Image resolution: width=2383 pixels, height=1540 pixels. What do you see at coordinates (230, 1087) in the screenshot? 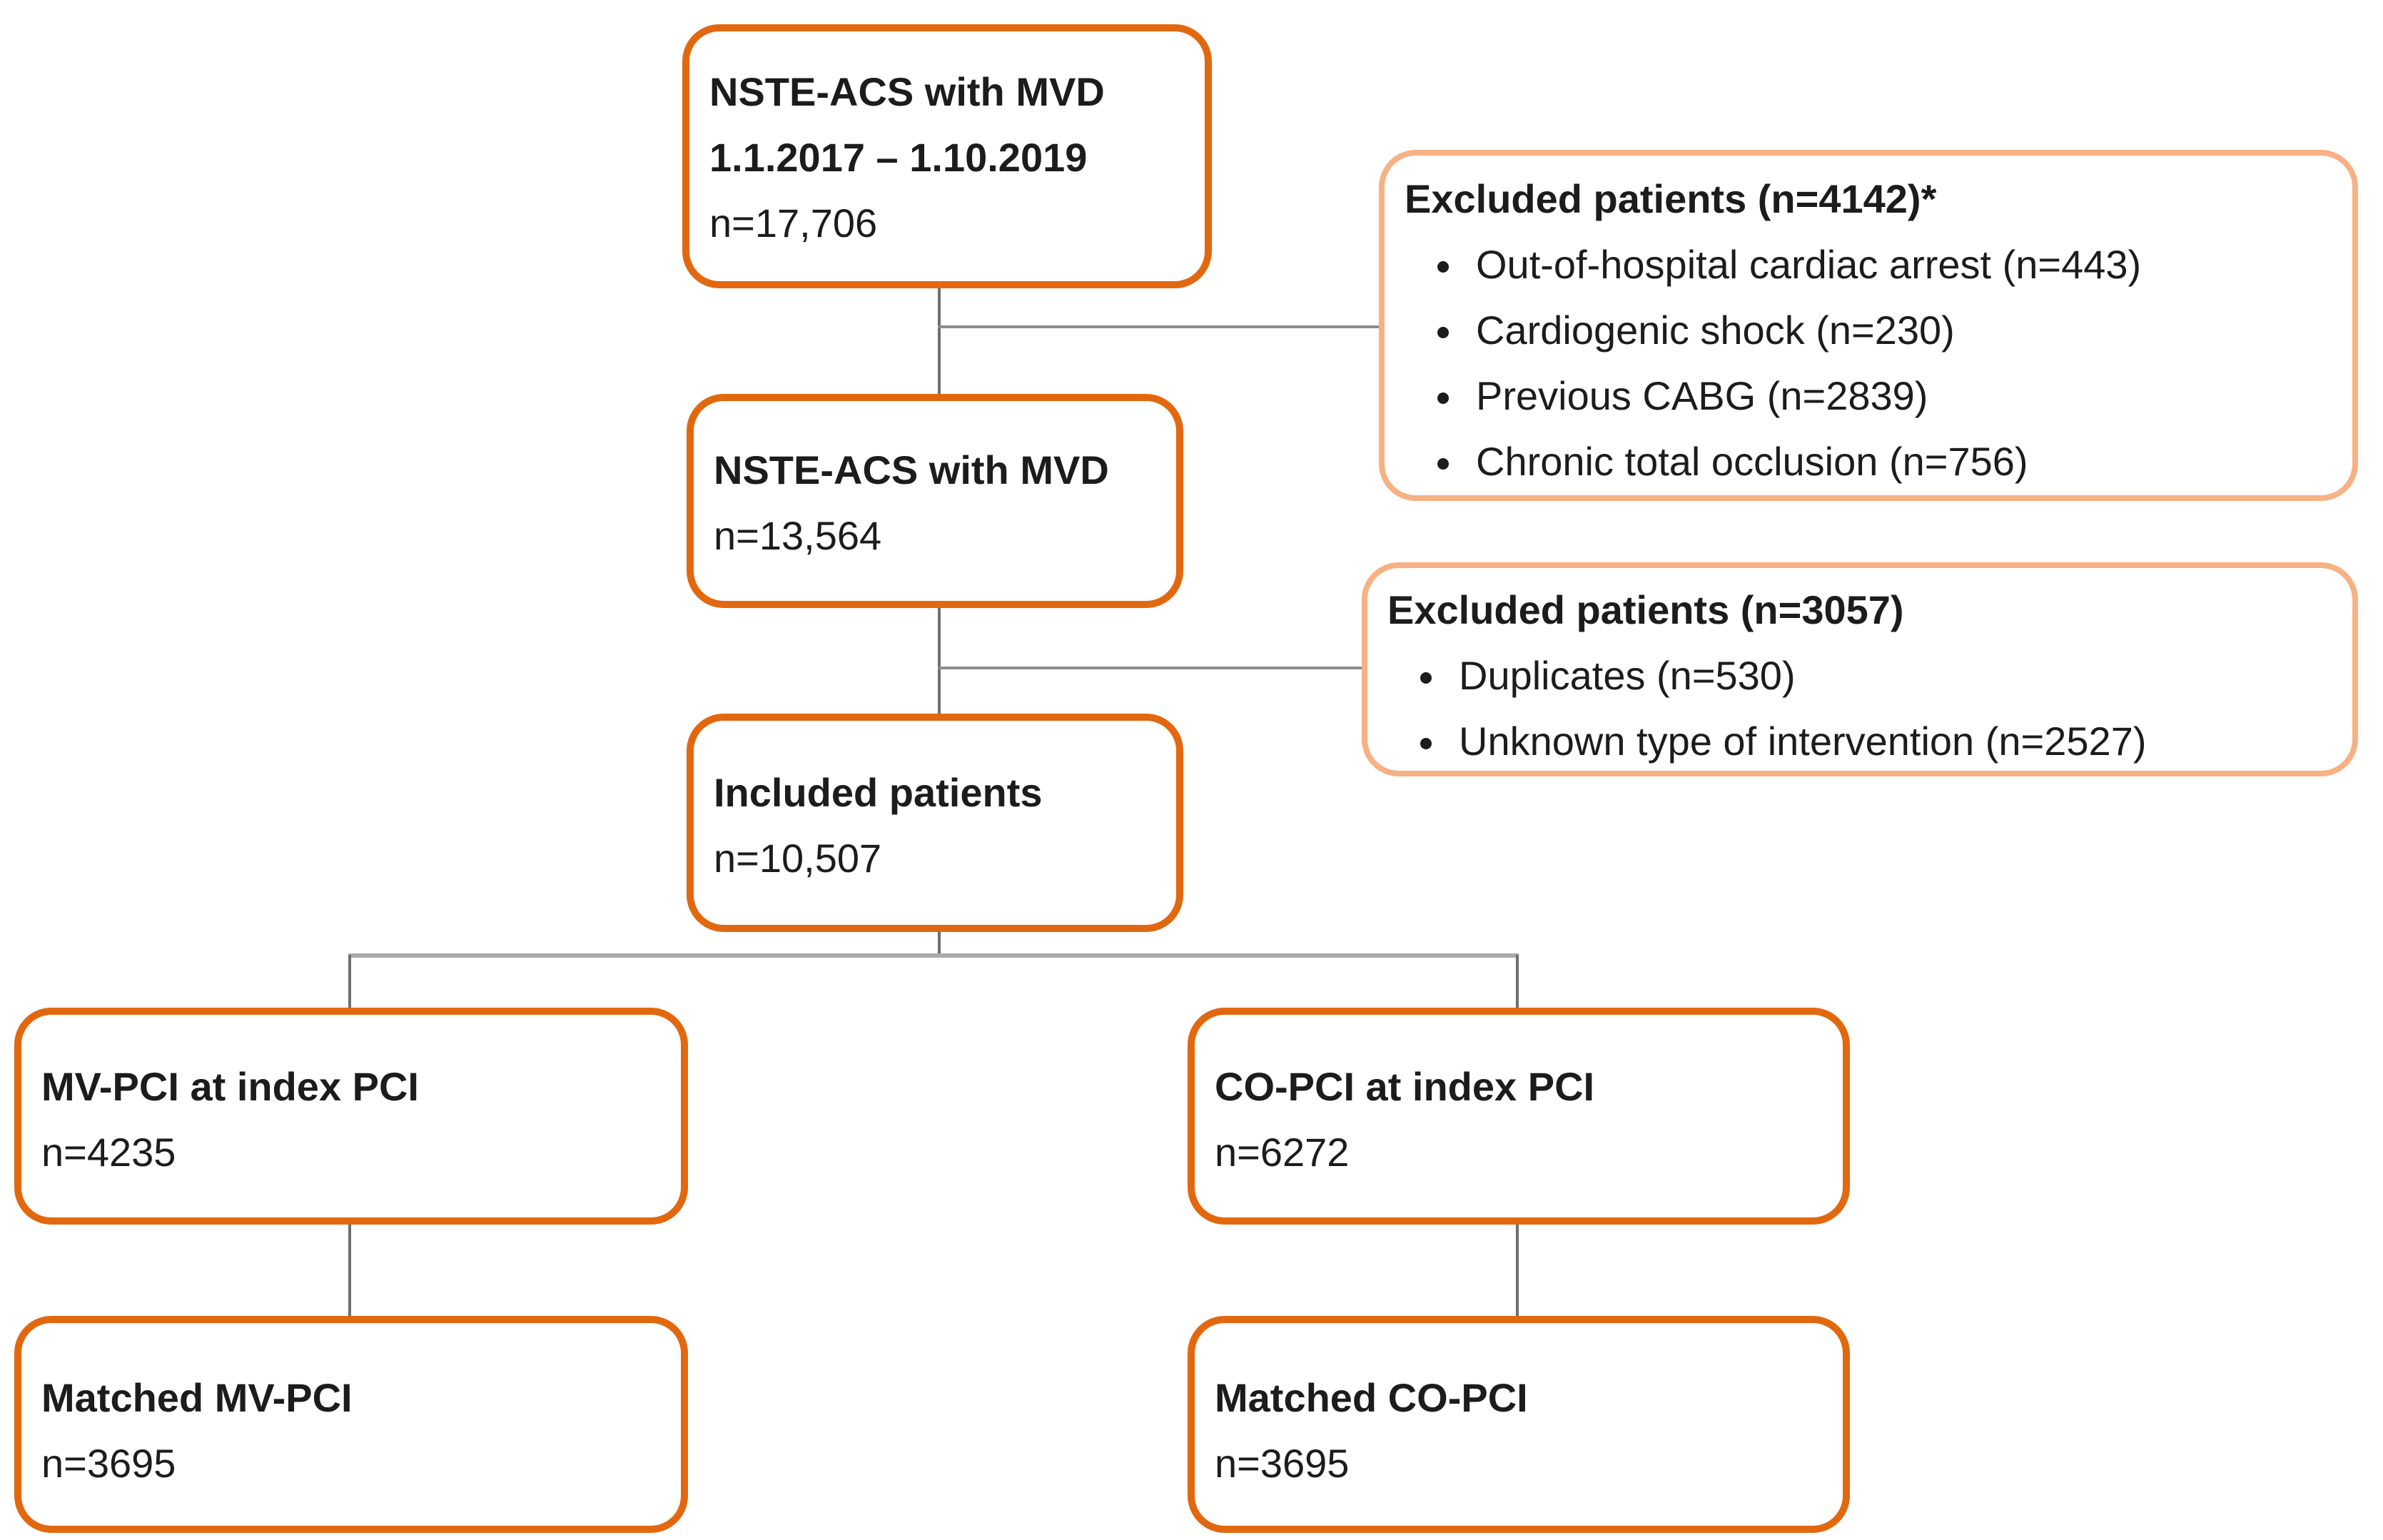
I see `mv-pci-title: MV-PCI at index PCI` at bounding box center [230, 1087].